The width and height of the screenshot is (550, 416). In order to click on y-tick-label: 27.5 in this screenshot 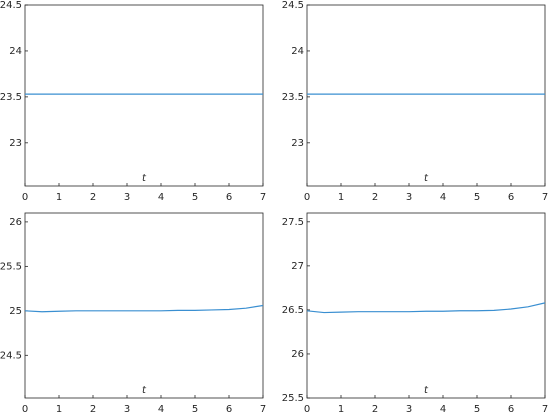, I will do `click(293, 222)`.